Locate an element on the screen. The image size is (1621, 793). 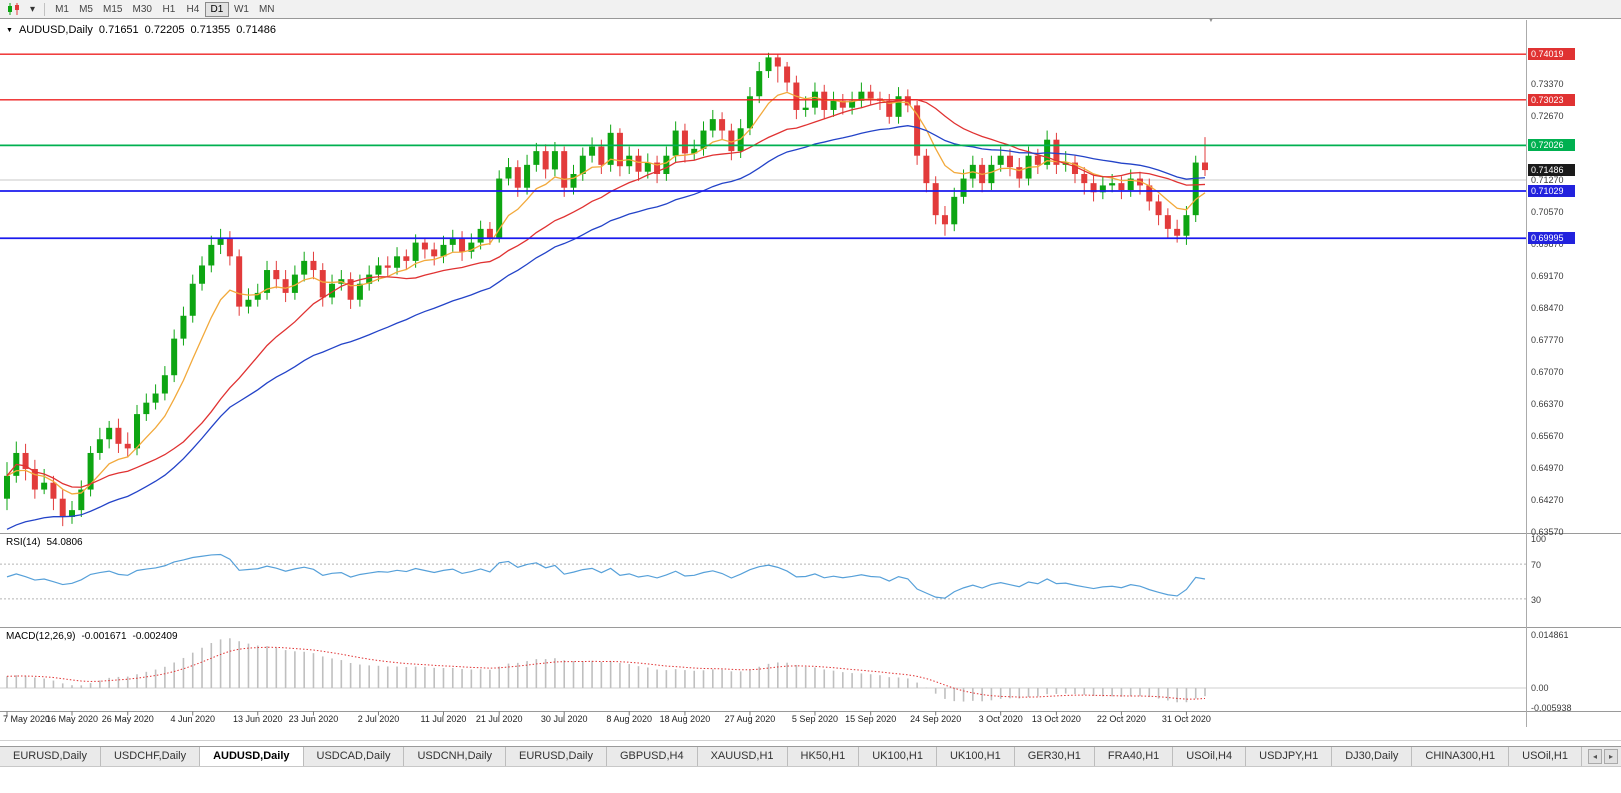
rsi-axis-label: 100 is located at coordinates (1539, 539).